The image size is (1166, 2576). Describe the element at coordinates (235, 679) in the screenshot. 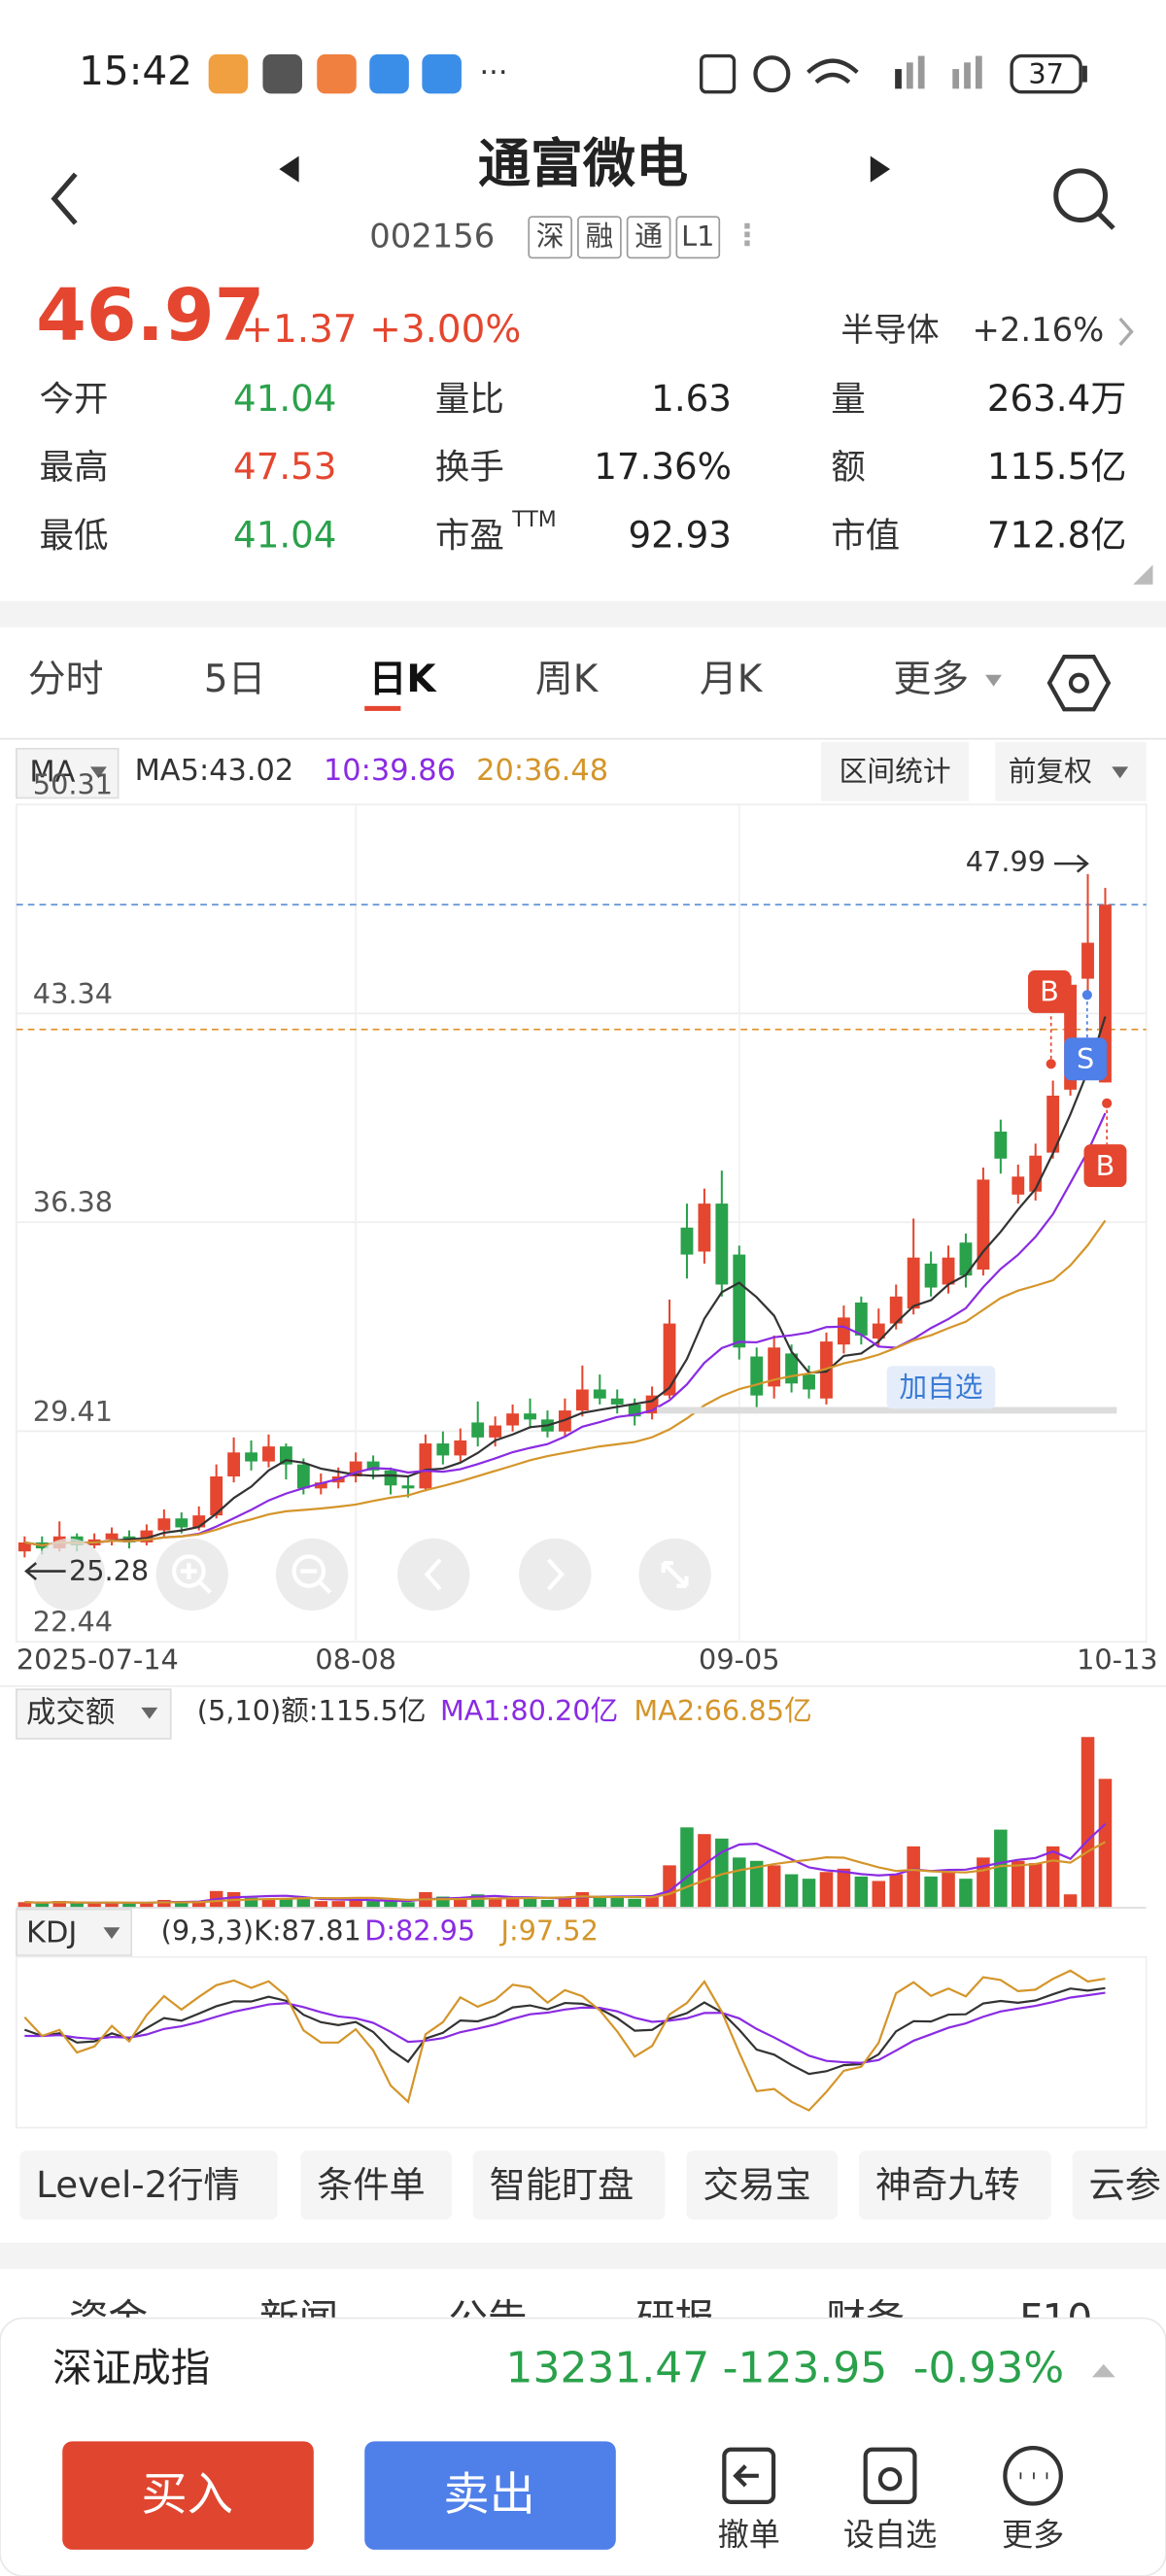

I see `period-tab: 5日` at that location.